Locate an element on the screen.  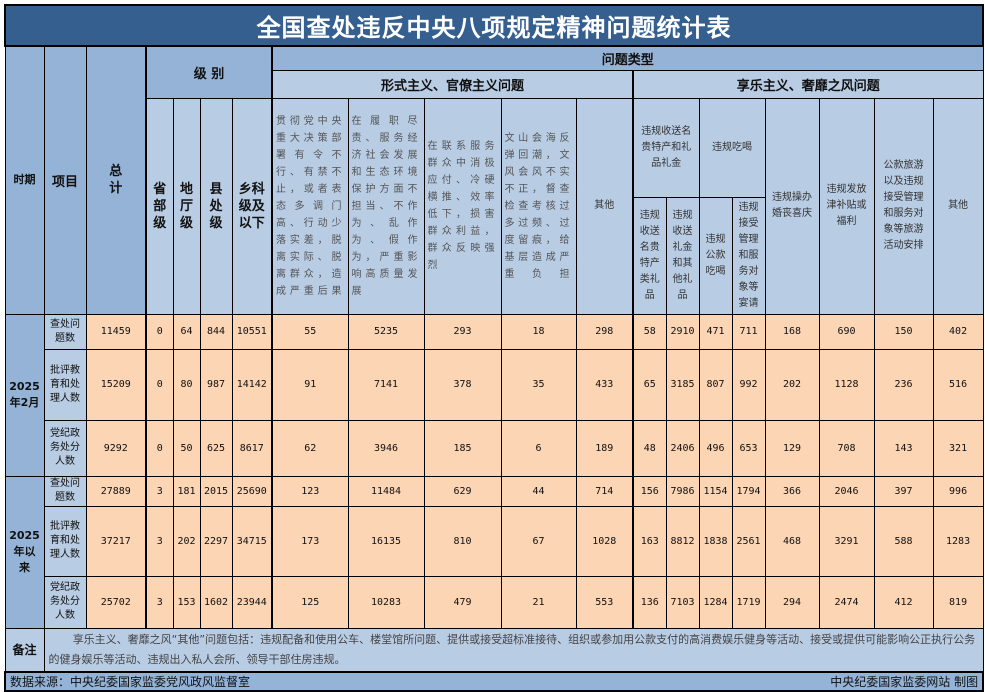
total-cell: 15209 is located at coordinates (116, 384).